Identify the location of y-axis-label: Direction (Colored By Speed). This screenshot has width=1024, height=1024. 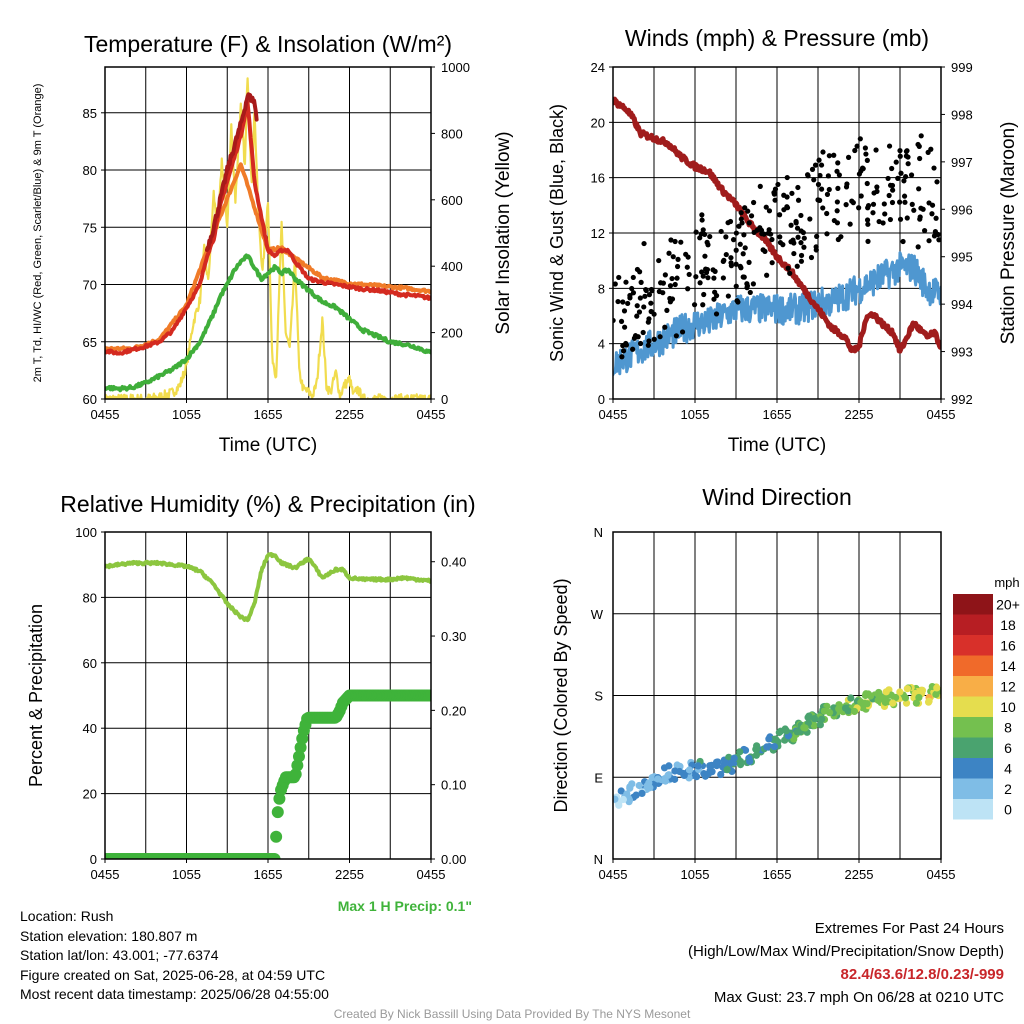
(561, 695).